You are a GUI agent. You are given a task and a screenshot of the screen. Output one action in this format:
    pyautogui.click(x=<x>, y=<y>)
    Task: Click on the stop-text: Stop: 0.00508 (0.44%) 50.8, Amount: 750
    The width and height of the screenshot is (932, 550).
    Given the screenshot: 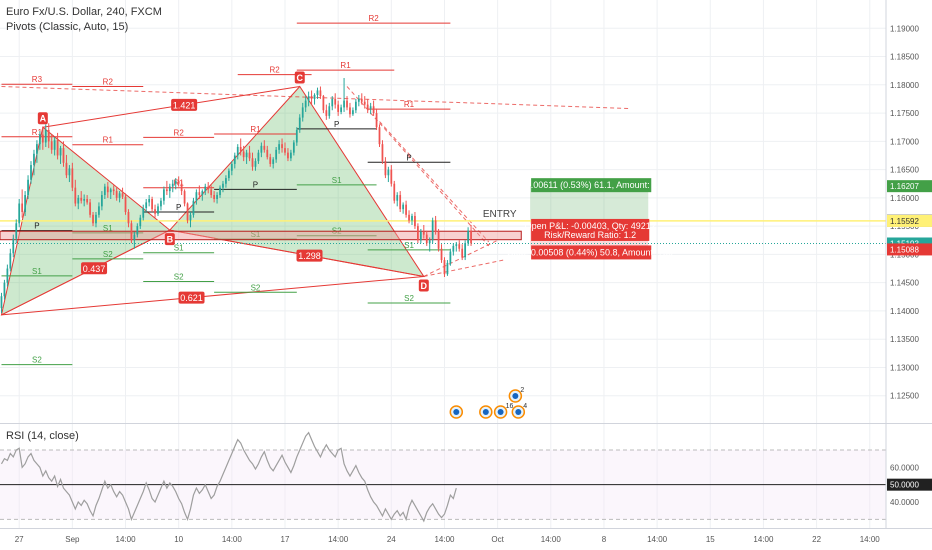 What is the action you would take?
    pyautogui.click(x=590, y=252)
    